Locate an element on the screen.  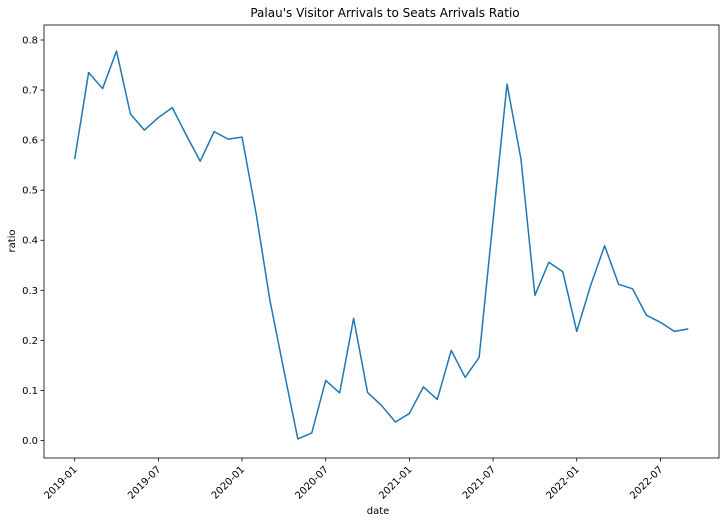
y-tick-label: 0.4 is located at coordinates (30, 241).